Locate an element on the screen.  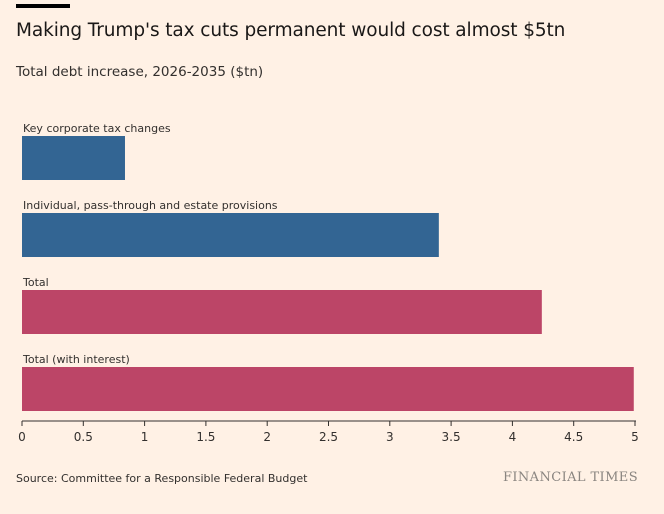
x-tick-label: 2 is located at coordinates (267, 437).